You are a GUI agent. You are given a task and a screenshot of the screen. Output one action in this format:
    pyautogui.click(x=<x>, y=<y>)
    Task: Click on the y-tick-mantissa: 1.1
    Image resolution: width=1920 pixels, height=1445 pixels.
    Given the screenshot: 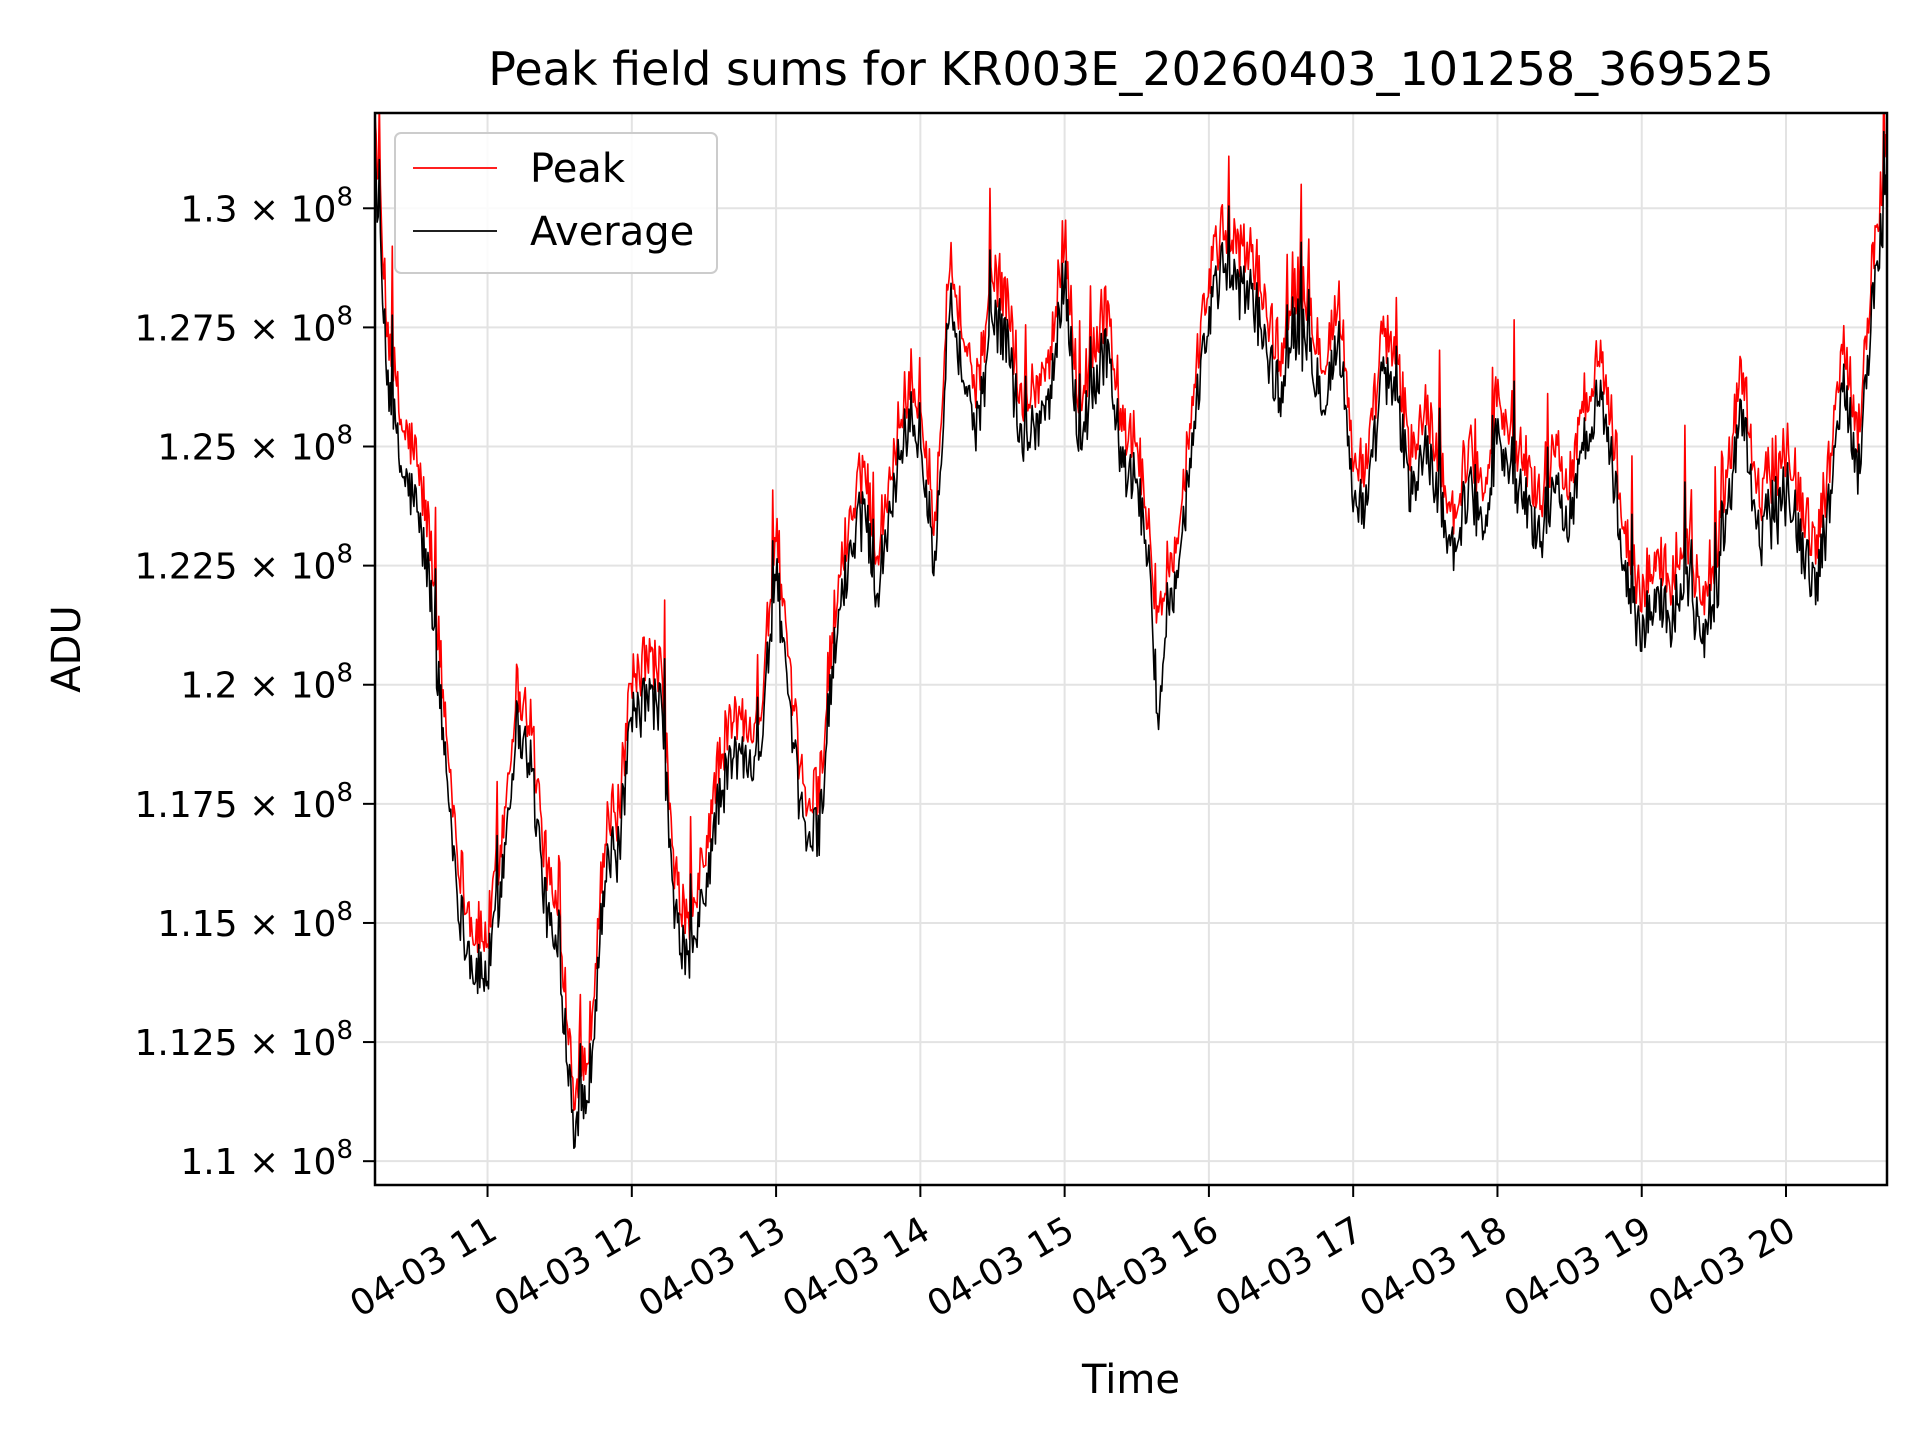 What is the action you would take?
    pyautogui.click(x=214, y=1162)
    